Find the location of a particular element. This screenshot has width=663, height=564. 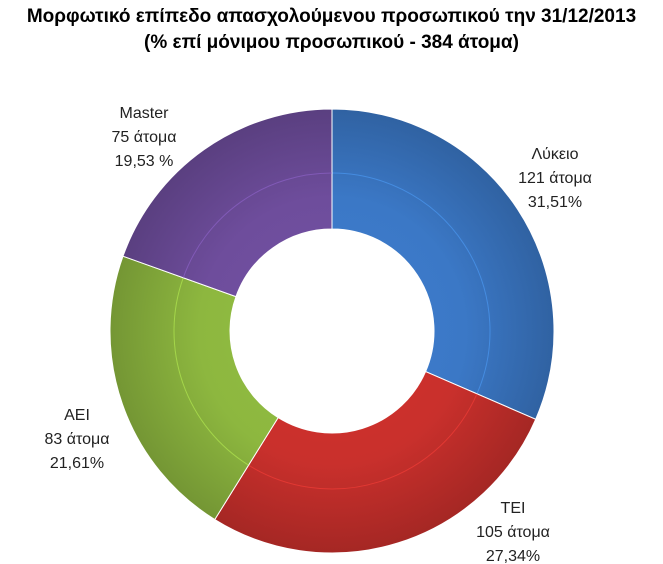

slice-count-aei: 83 άτομα is located at coordinates (77, 439).